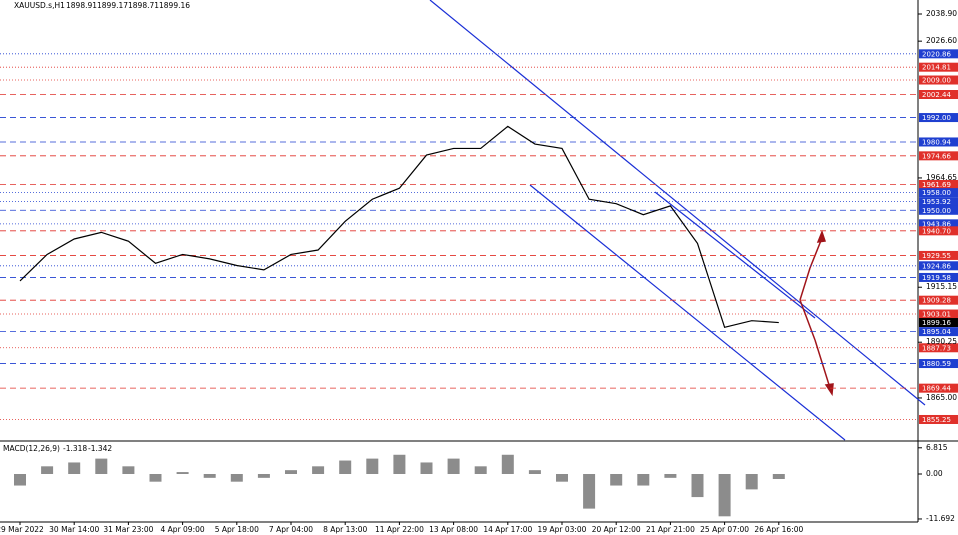 Image resolution: width=958 pixels, height=535 pixels. I want to click on forecast-arrows, so click(816, 313).